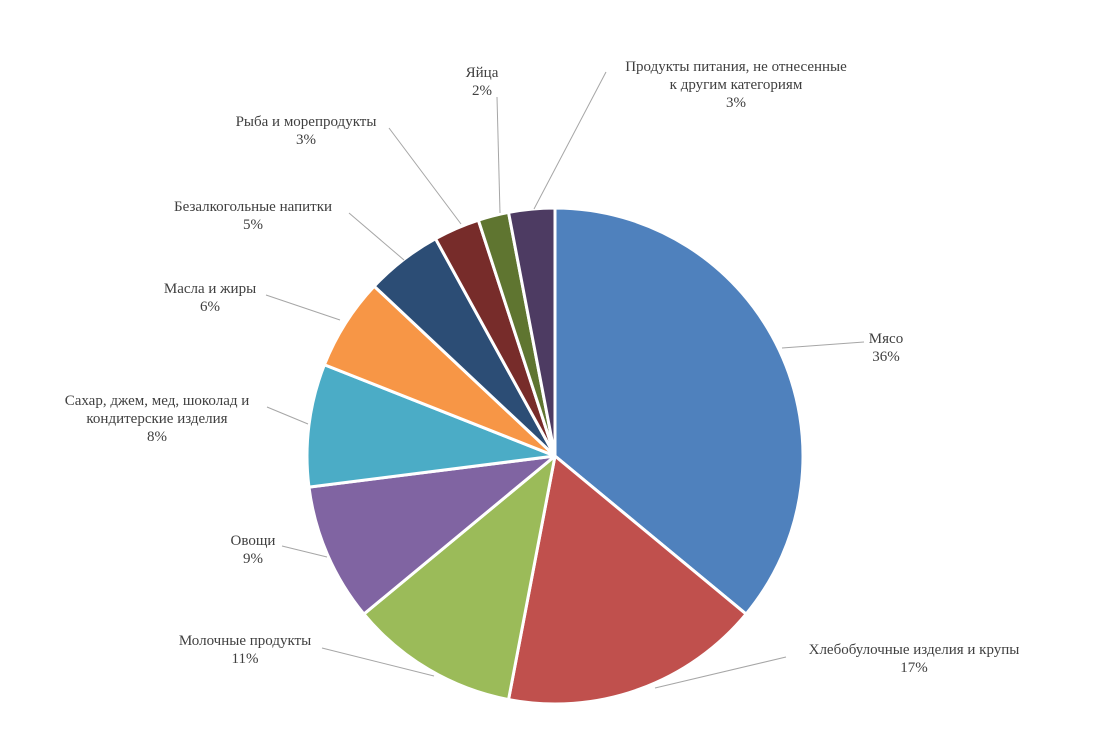 Image resolution: width=1096 pixels, height=749 pixels. I want to click on data-label-percent: 8%, so click(157, 437).